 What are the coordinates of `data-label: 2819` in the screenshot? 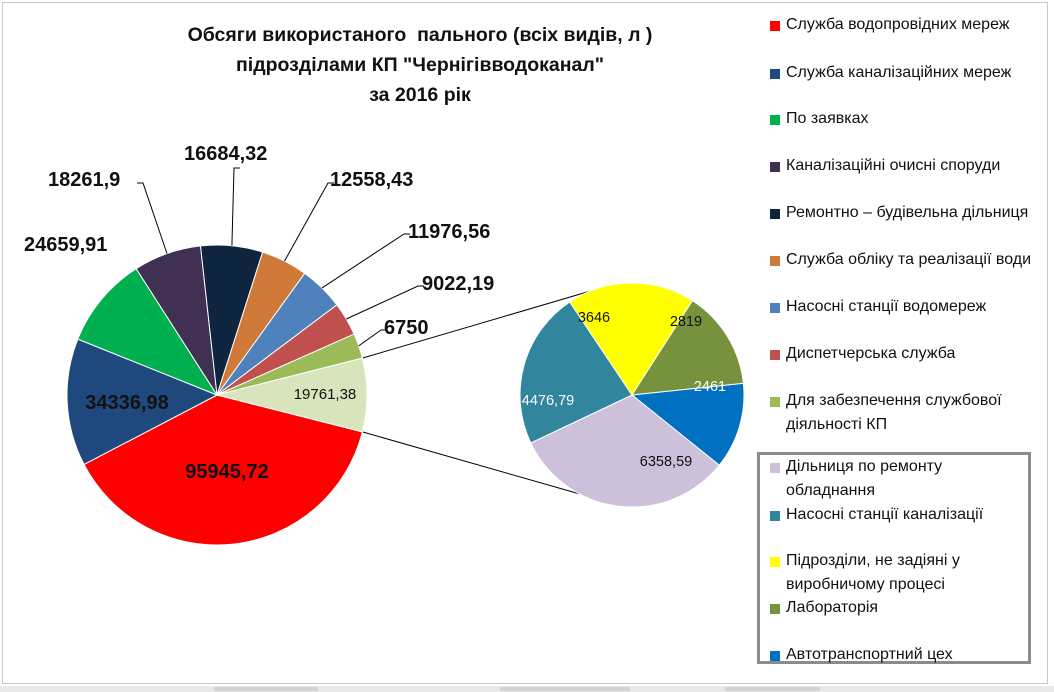 It's located at (686, 322).